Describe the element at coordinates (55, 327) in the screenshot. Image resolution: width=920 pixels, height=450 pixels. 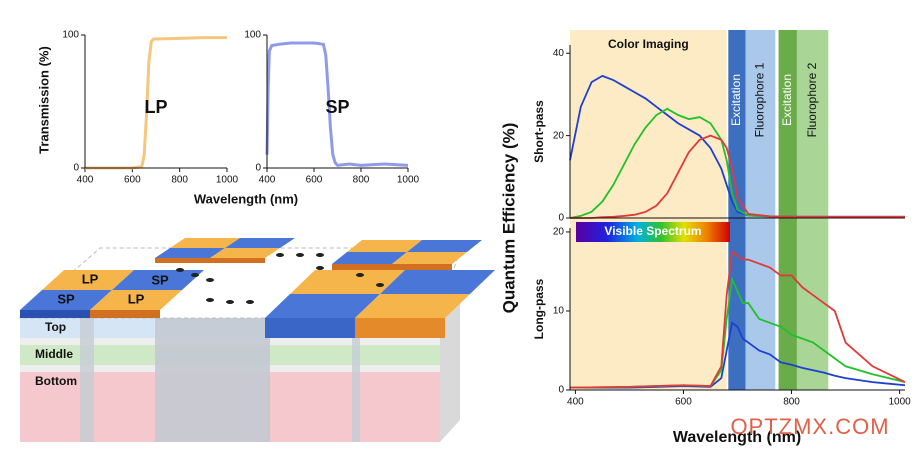
I see `layer-label: Top` at that location.